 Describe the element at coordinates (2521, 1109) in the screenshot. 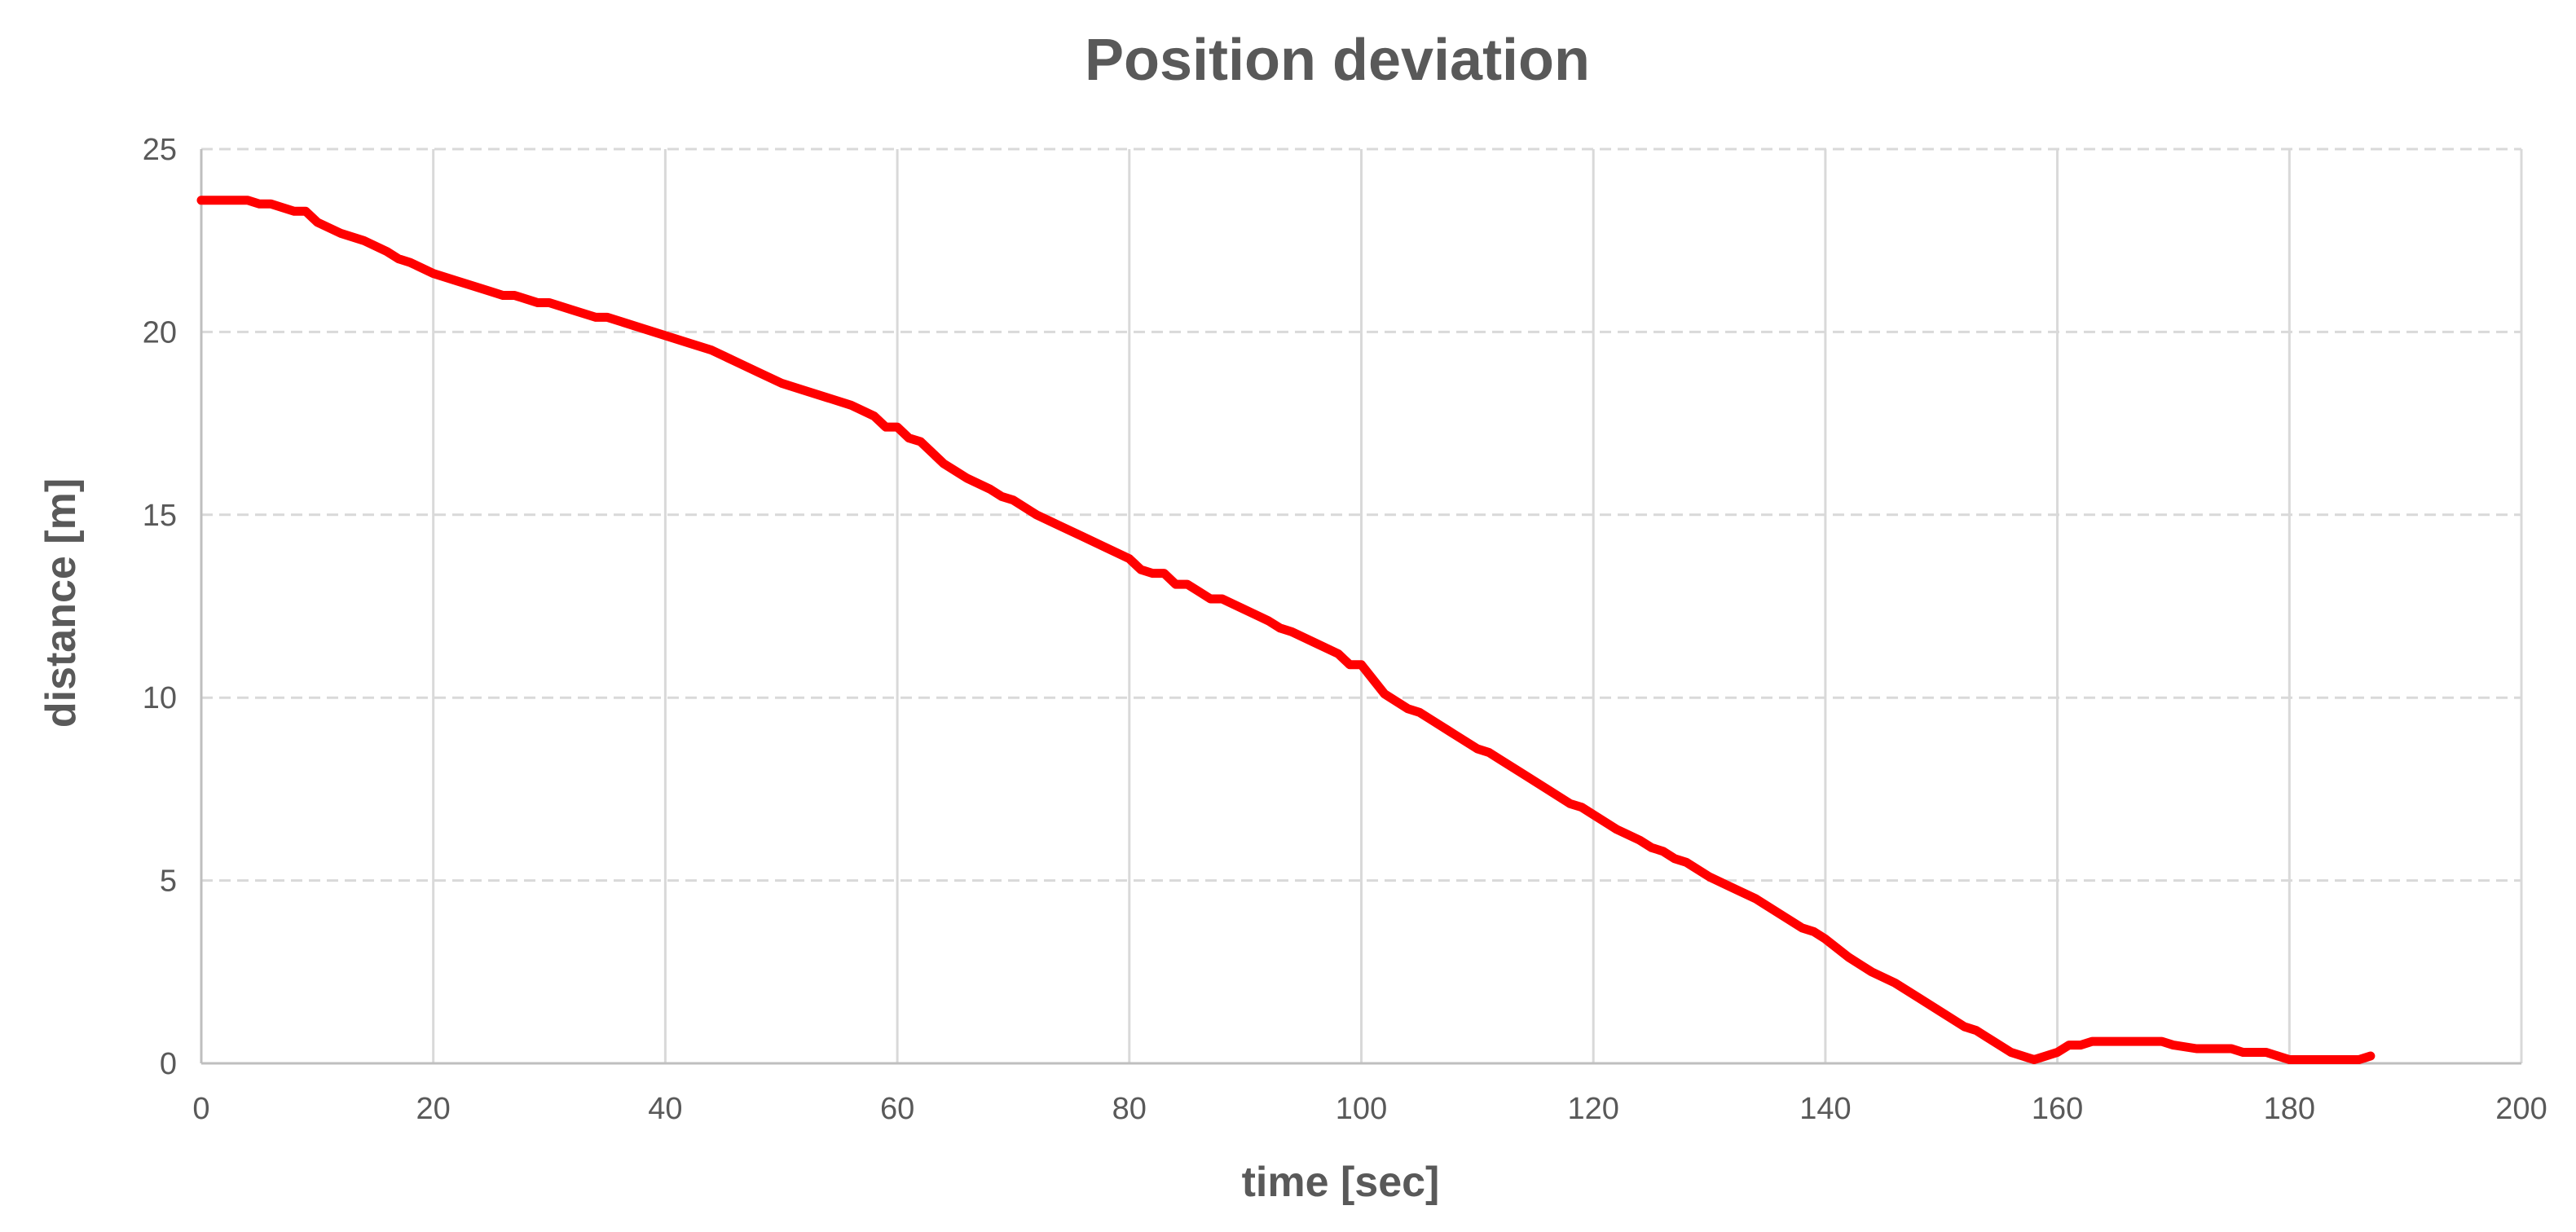

I see `x-tick-label: 200` at that location.